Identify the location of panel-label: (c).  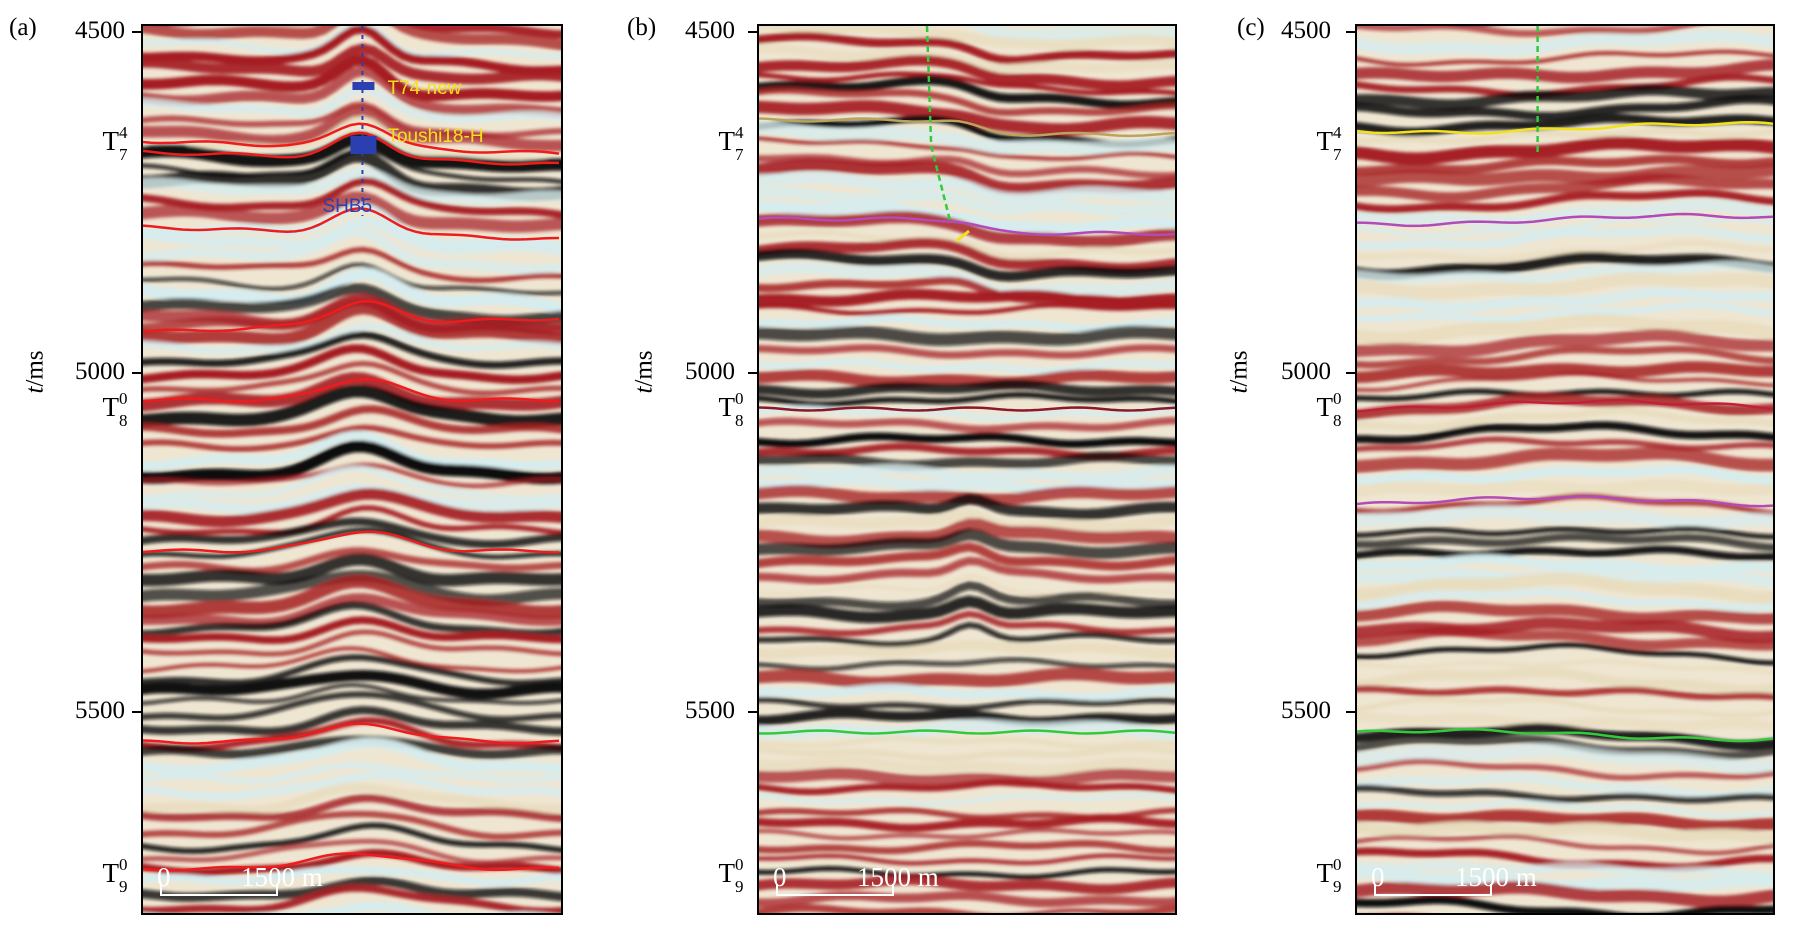
(1251, 27).